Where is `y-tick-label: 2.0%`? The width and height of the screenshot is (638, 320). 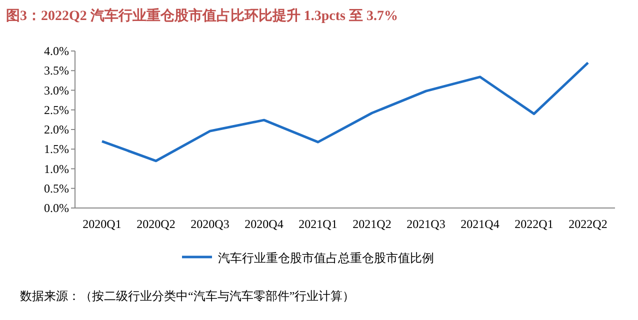
y-tick-label: 2.0% is located at coordinates (56, 129).